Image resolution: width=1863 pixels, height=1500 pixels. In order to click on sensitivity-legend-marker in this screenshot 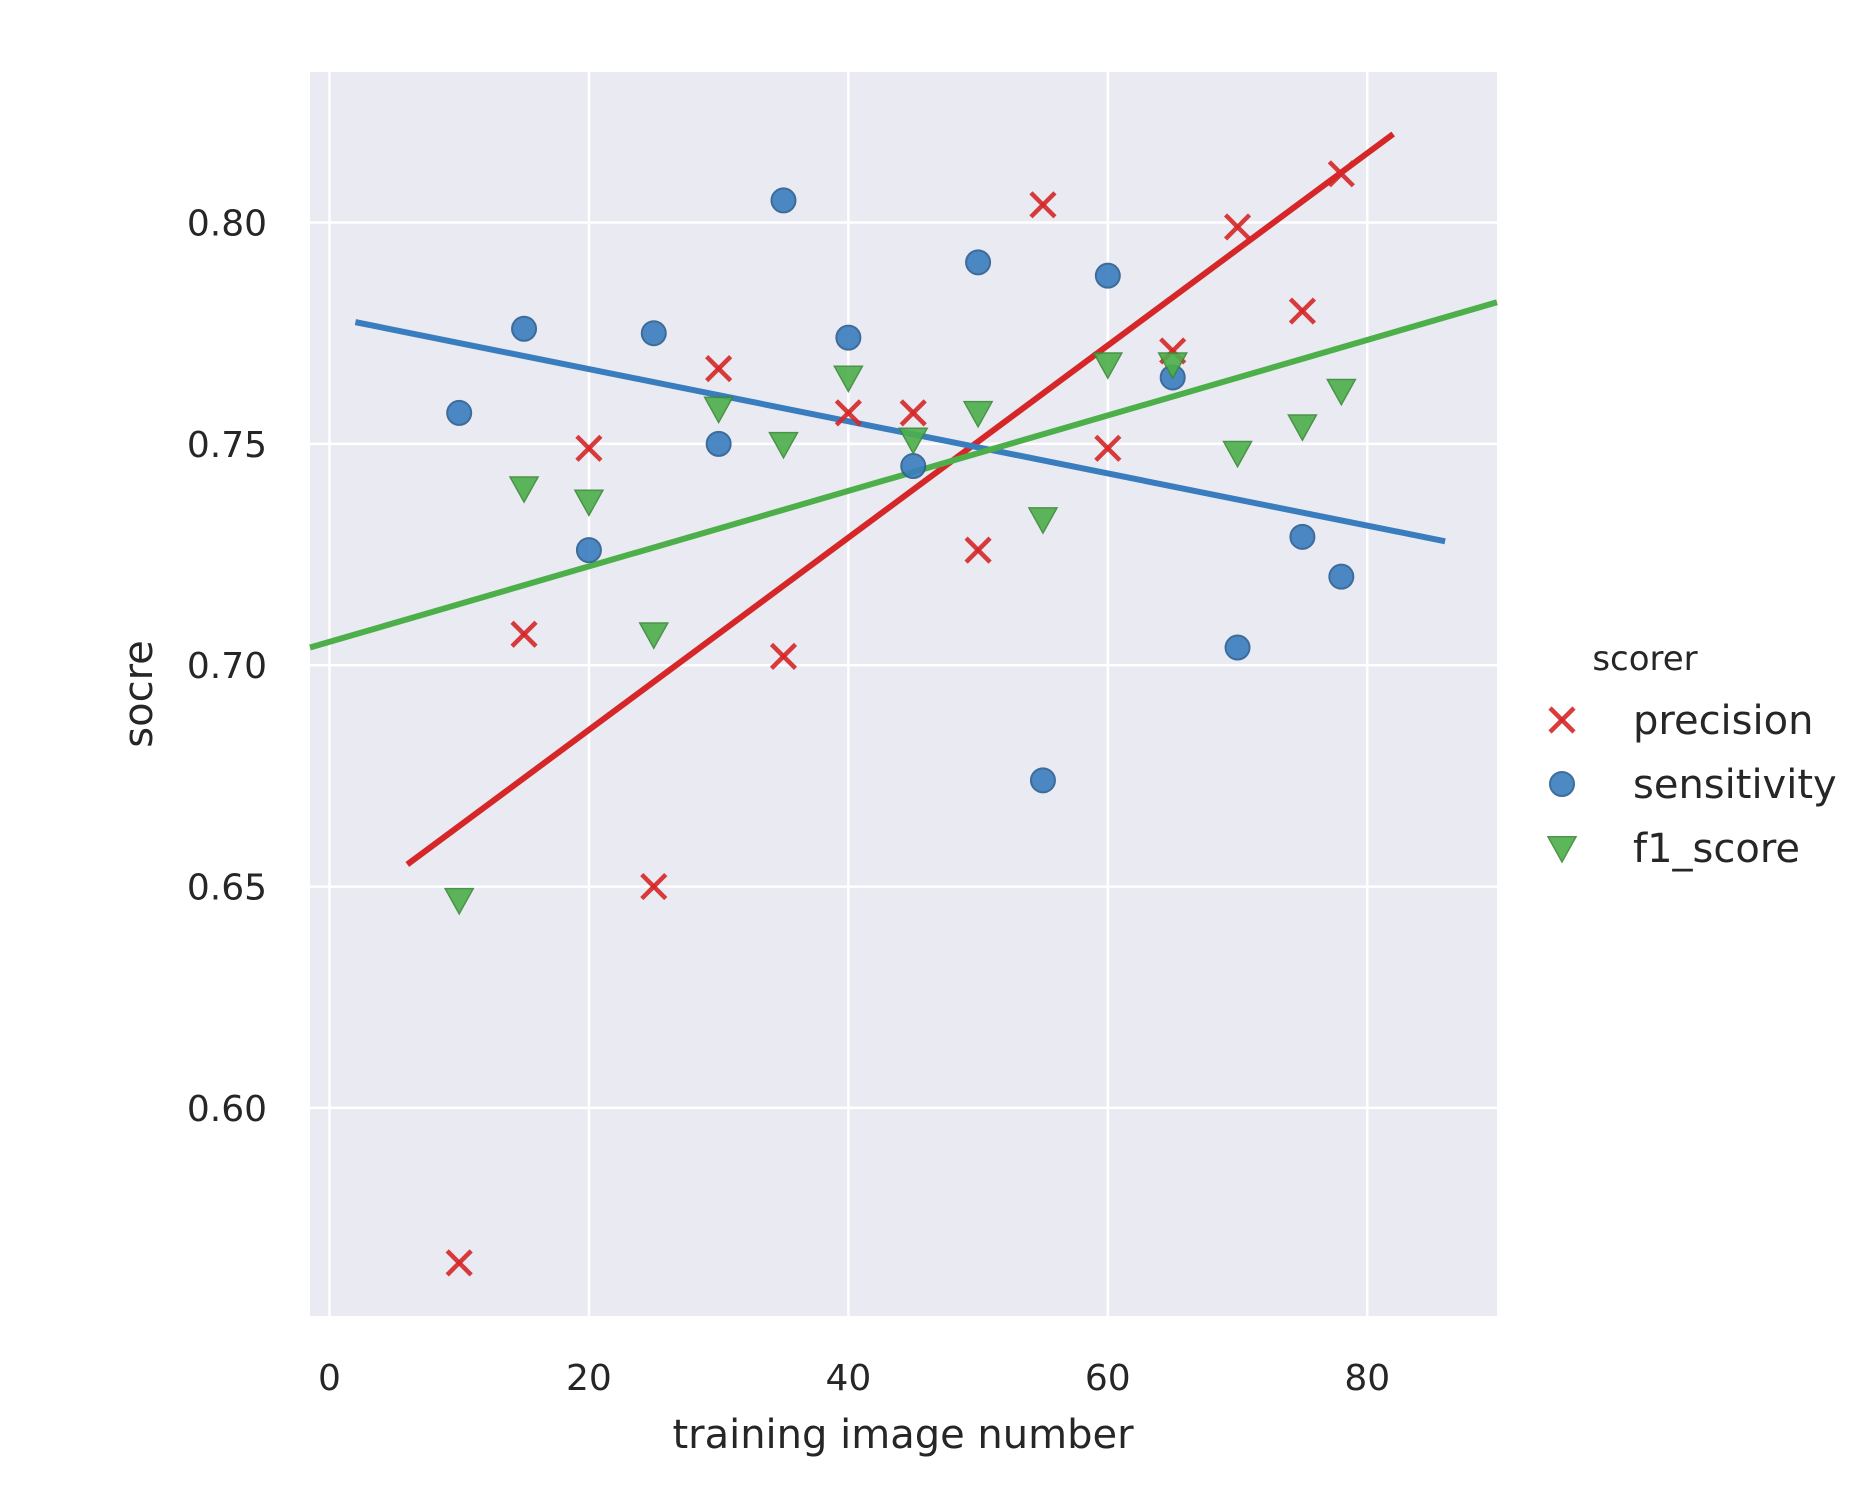, I will do `click(1562, 784)`.